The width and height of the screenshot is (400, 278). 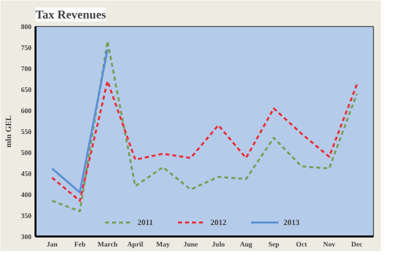 I want to click on legend-label: 2011, so click(x=146, y=222).